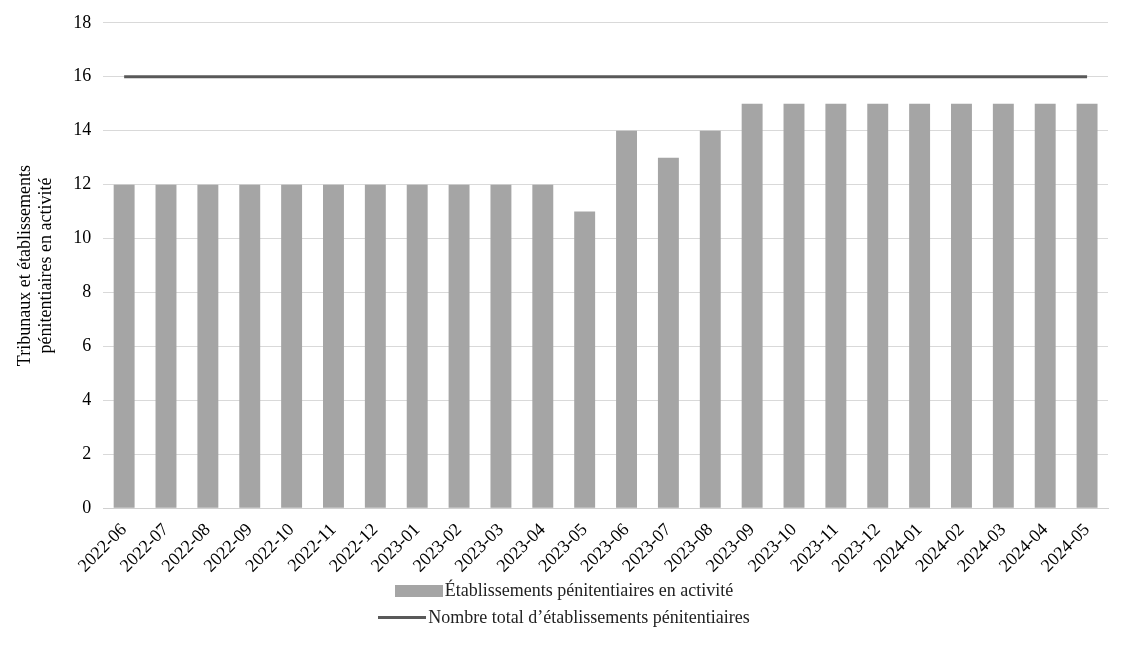 The image size is (1128, 652). What do you see at coordinates (87, 291) in the screenshot?
I see `y-tick-label: 8` at bounding box center [87, 291].